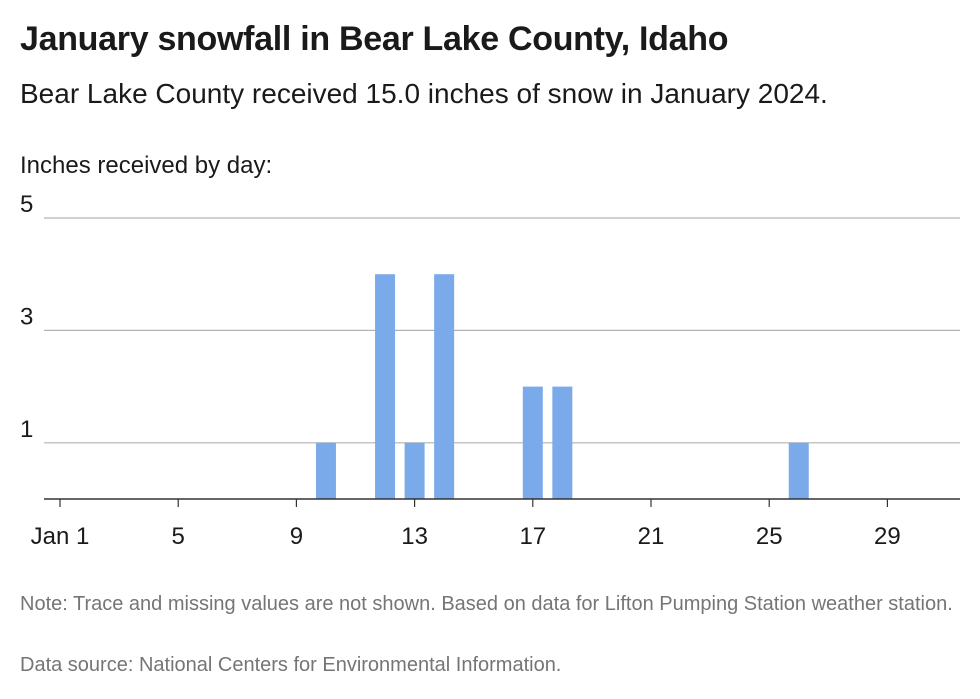 This screenshot has height=699, width=980. I want to click on x-tick-label: 13, so click(414, 536).